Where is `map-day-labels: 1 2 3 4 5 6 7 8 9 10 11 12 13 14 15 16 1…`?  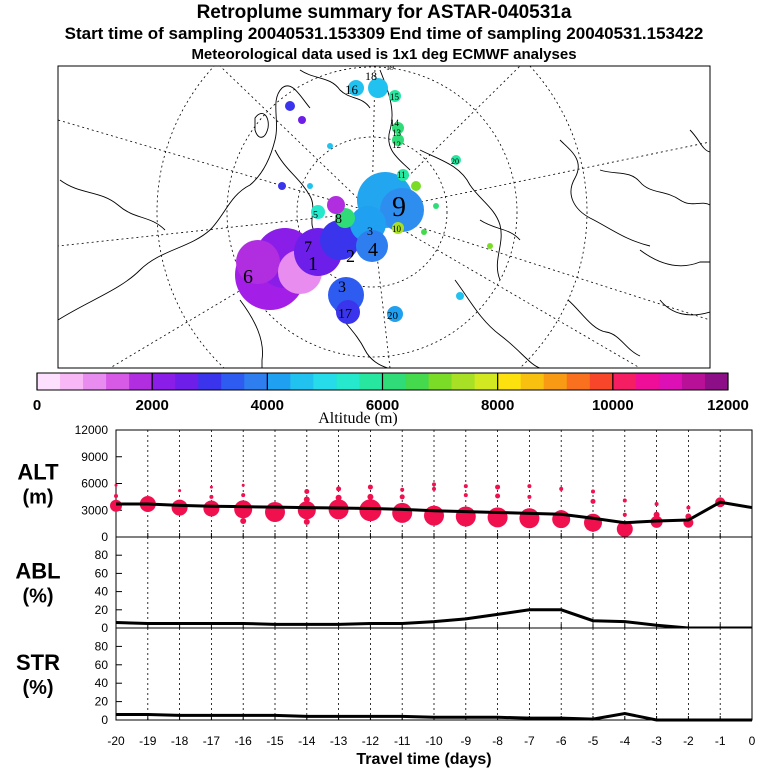
map-day-labels: 1 2 3 4 5 6 7 8 9 10 11 12 13 14 15 16 1… is located at coordinates (351, 194).